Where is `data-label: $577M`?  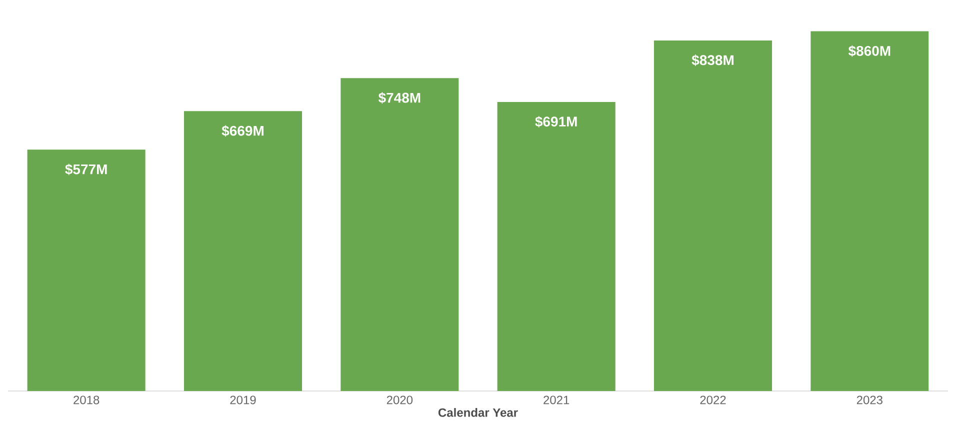
data-label: $577M is located at coordinates (86, 170).